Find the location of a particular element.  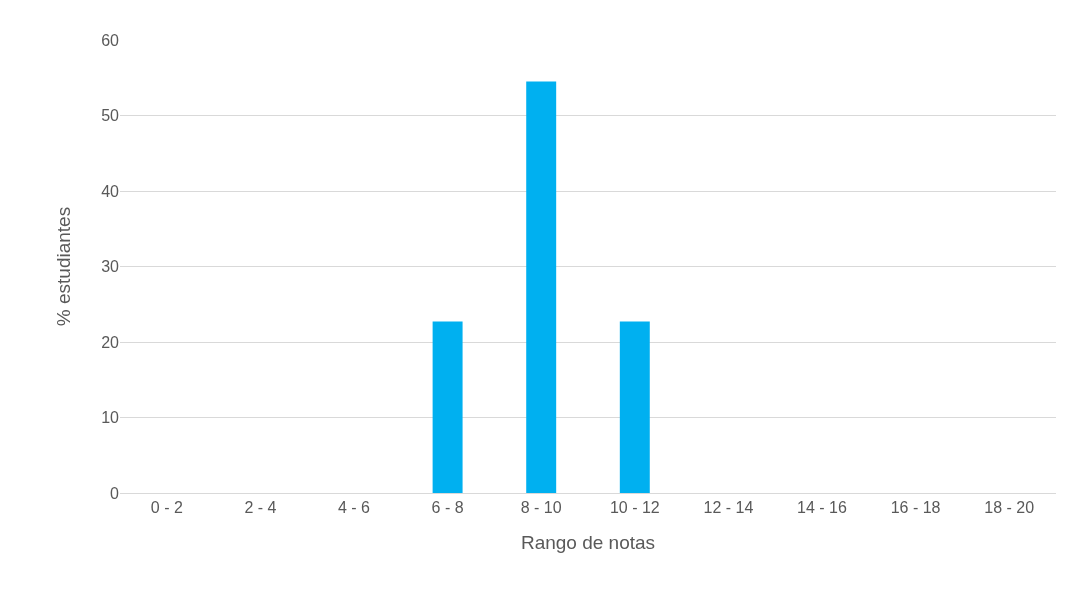

x-tick-label: 2 - 4 is located at coordinates (260, 508).